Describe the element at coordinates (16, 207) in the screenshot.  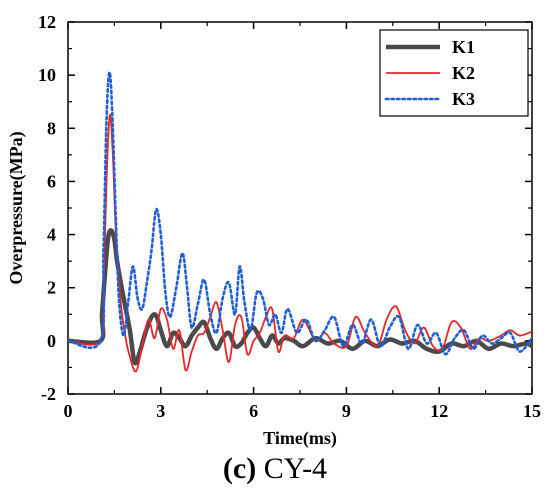
I see `y-axis-title: Overpressure(MPa)` at that location.